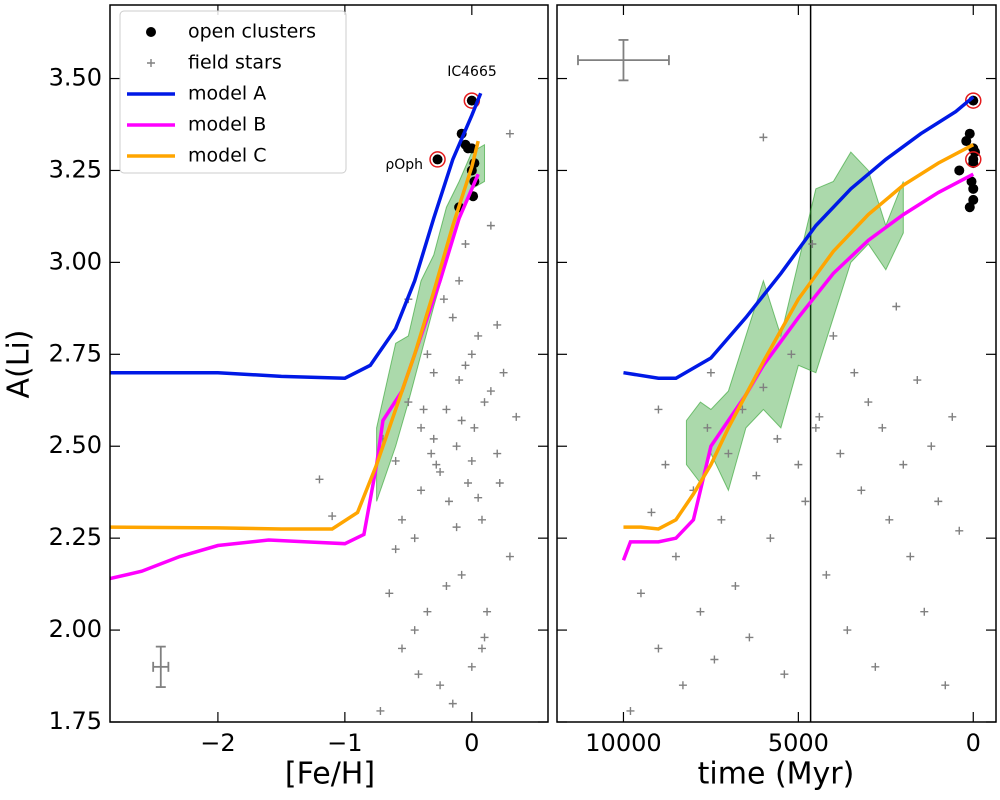 The image size is (1000, 800). I want to click on legend-label: model C, so click(227, 156).